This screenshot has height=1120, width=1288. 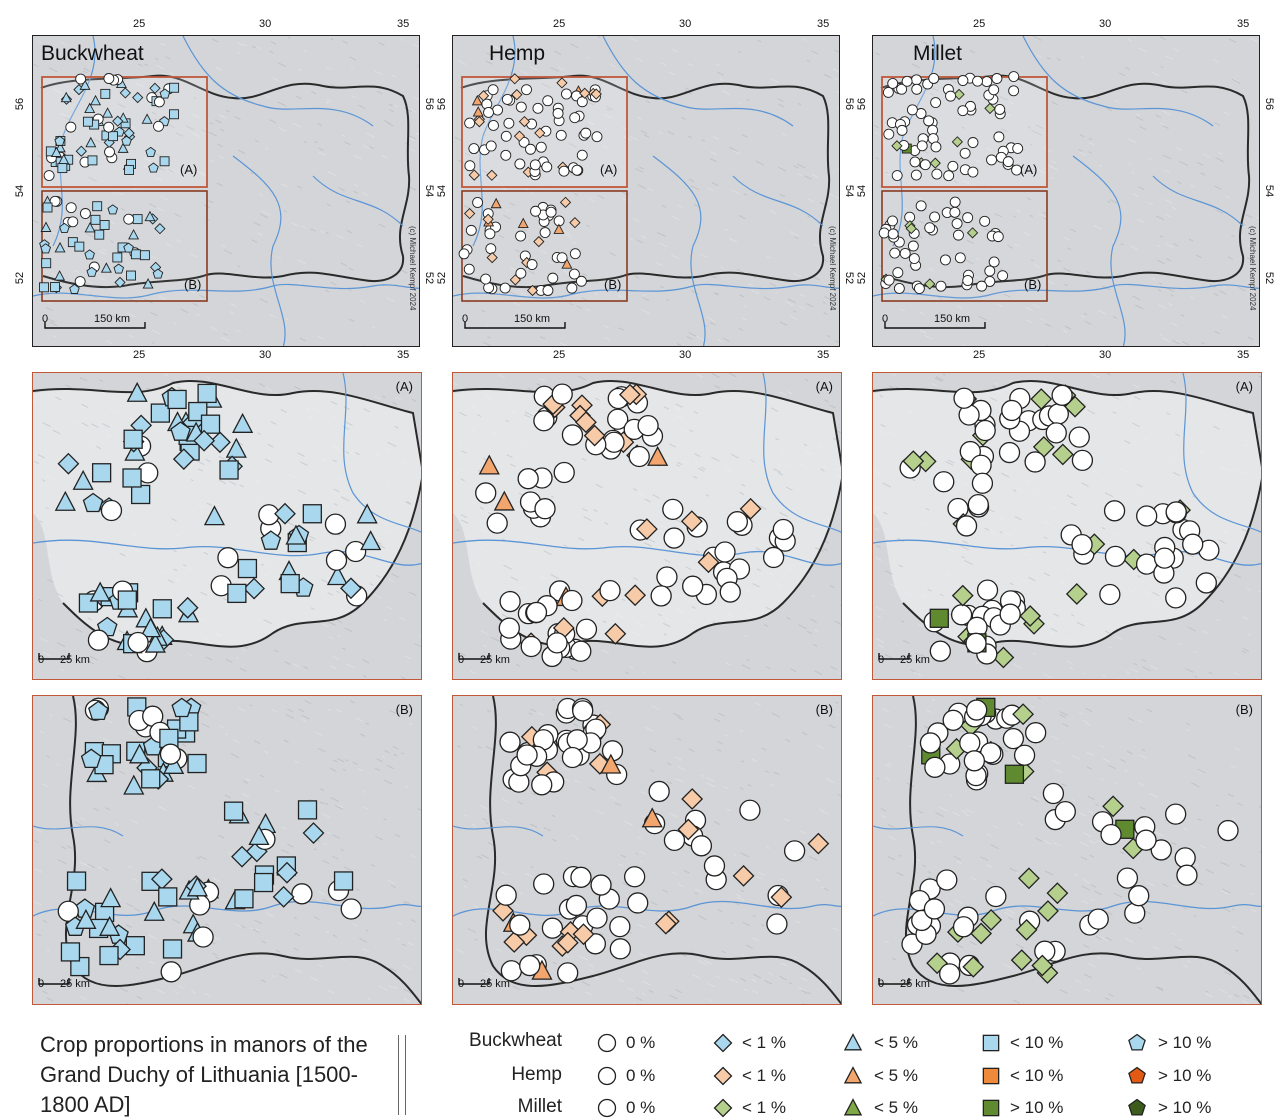 I want to click on scale-km: 150 km, so click(x=112, y=319).